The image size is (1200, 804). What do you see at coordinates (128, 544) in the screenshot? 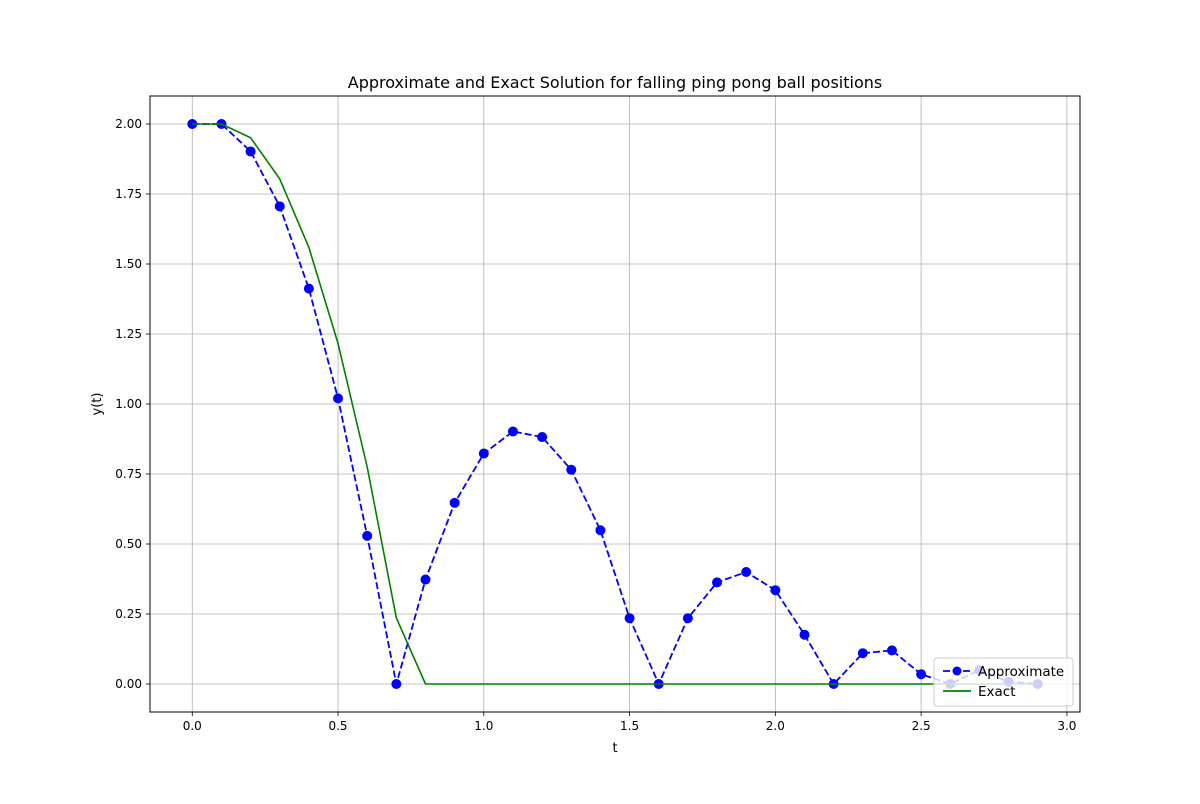
I see `y-tick-label: 0.50` at bounding box center [128, 544].